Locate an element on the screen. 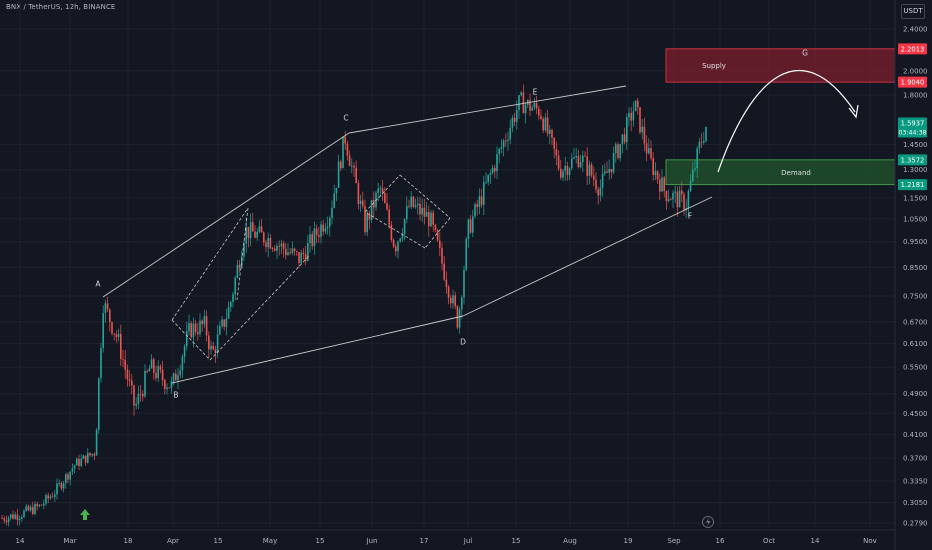  x-tick-label: 16 is located at coordinates (720, 541).